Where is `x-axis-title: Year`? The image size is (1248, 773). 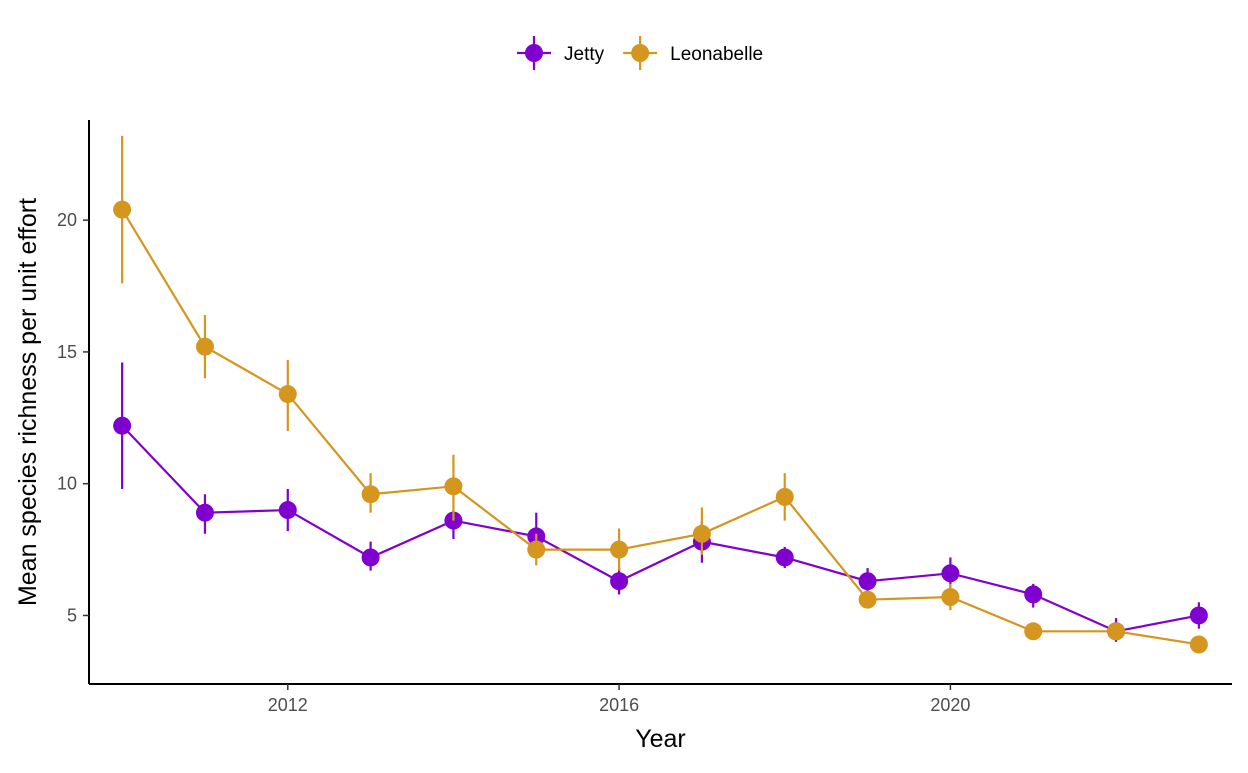 x-axis-title: Year is located at coordinates (660, 739).